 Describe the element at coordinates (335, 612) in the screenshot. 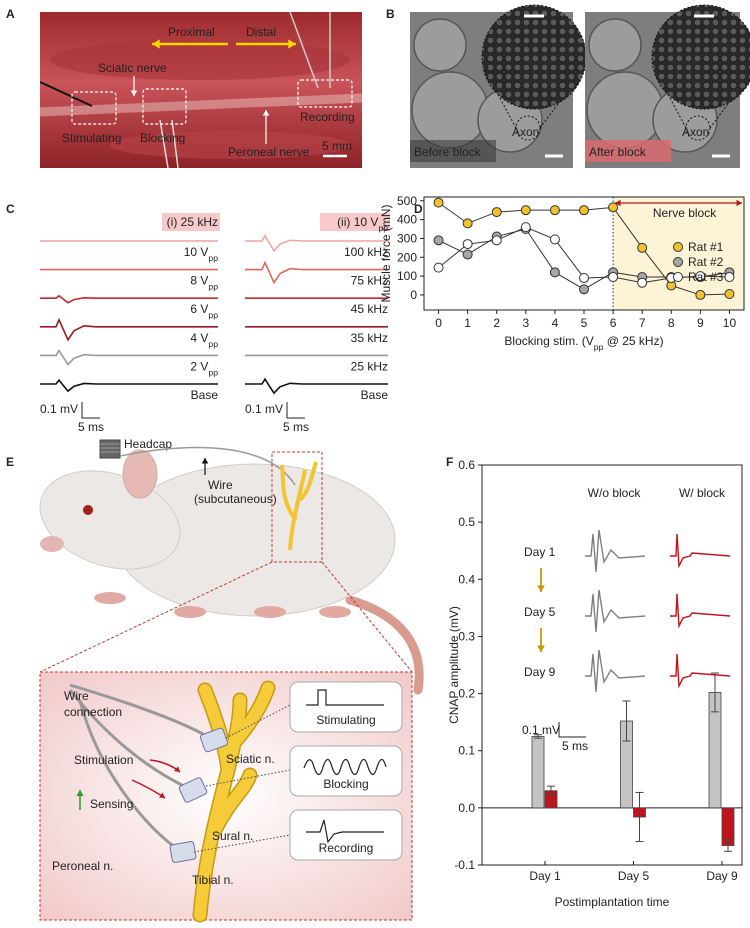

I see `rat-foot` at that location.